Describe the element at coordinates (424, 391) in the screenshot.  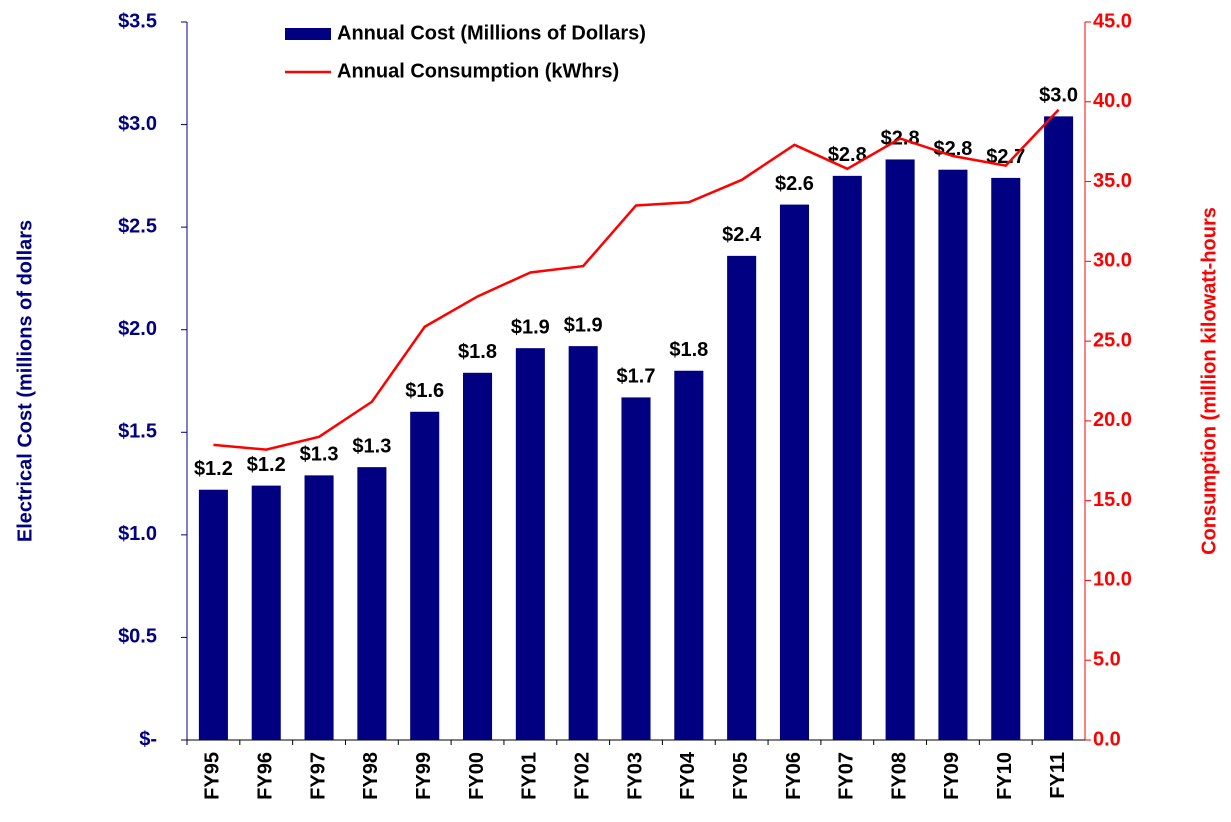
I see `value-label: $1.6` at that location.